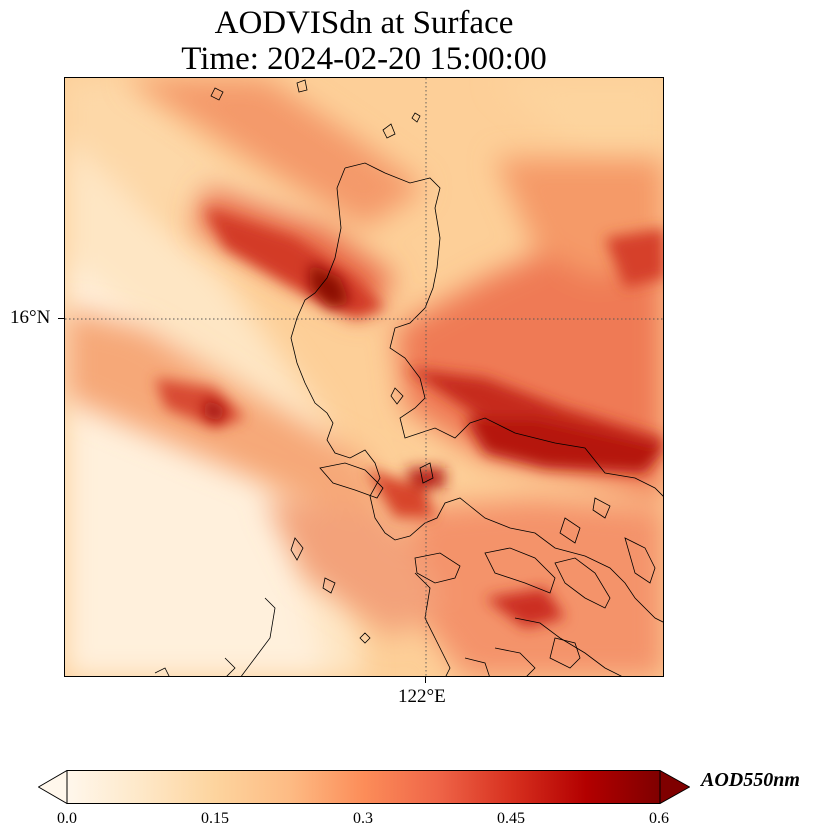  I want to click on colorbar-tick-label: 0.45, so click(511, 818).